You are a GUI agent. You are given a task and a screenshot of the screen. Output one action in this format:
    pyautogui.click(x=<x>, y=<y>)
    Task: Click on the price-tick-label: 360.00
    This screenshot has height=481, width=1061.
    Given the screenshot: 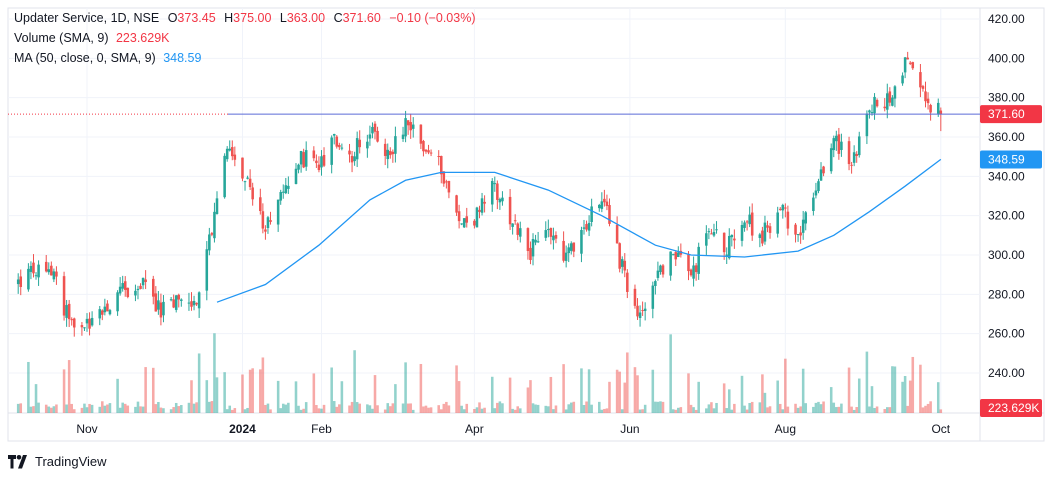 What is the action you would take?
    pyautogui.click(x=1006, y=137)
    